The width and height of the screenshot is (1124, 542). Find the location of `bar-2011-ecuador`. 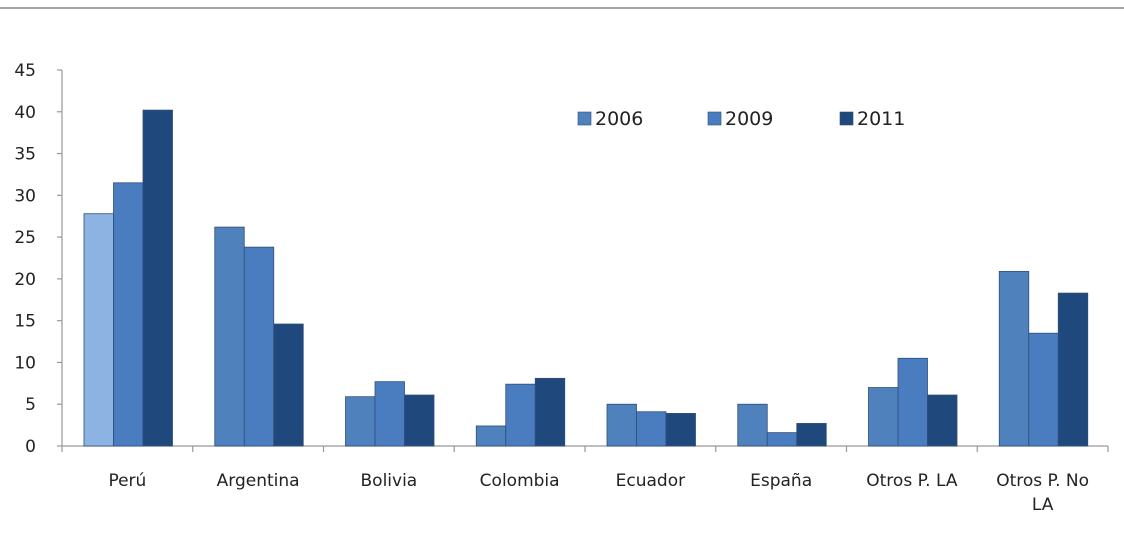

bar-2011-ecuador is located at coordinates (680, 430).